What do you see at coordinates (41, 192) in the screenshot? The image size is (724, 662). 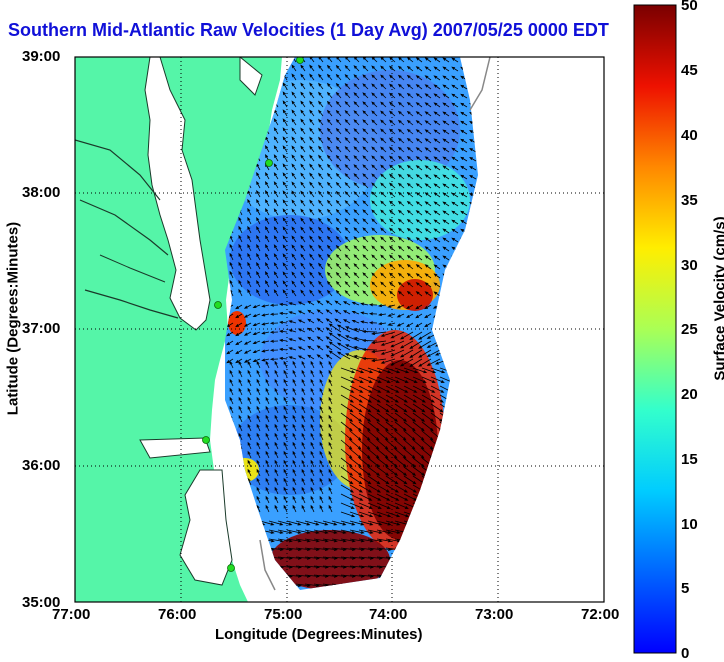 I see `y-tick: 38:00` at bounding box center [41, 192].